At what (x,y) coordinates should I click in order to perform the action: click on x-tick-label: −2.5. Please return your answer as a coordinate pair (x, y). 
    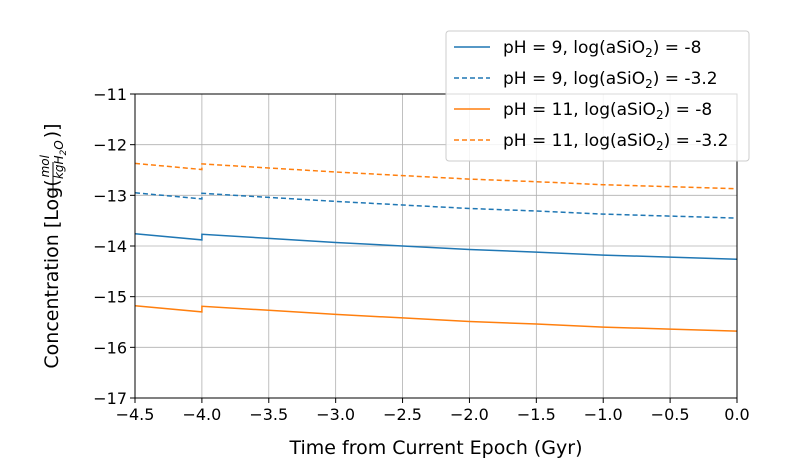
    Looking at the image, I should click on (402, 414).